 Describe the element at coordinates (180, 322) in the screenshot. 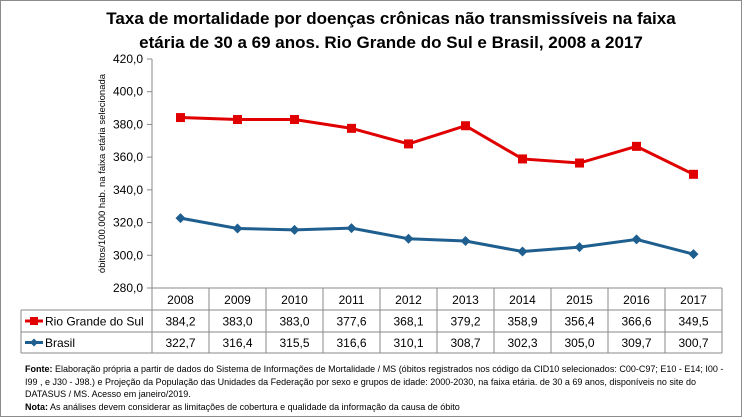

I see `table-value: 384,2` at that location.